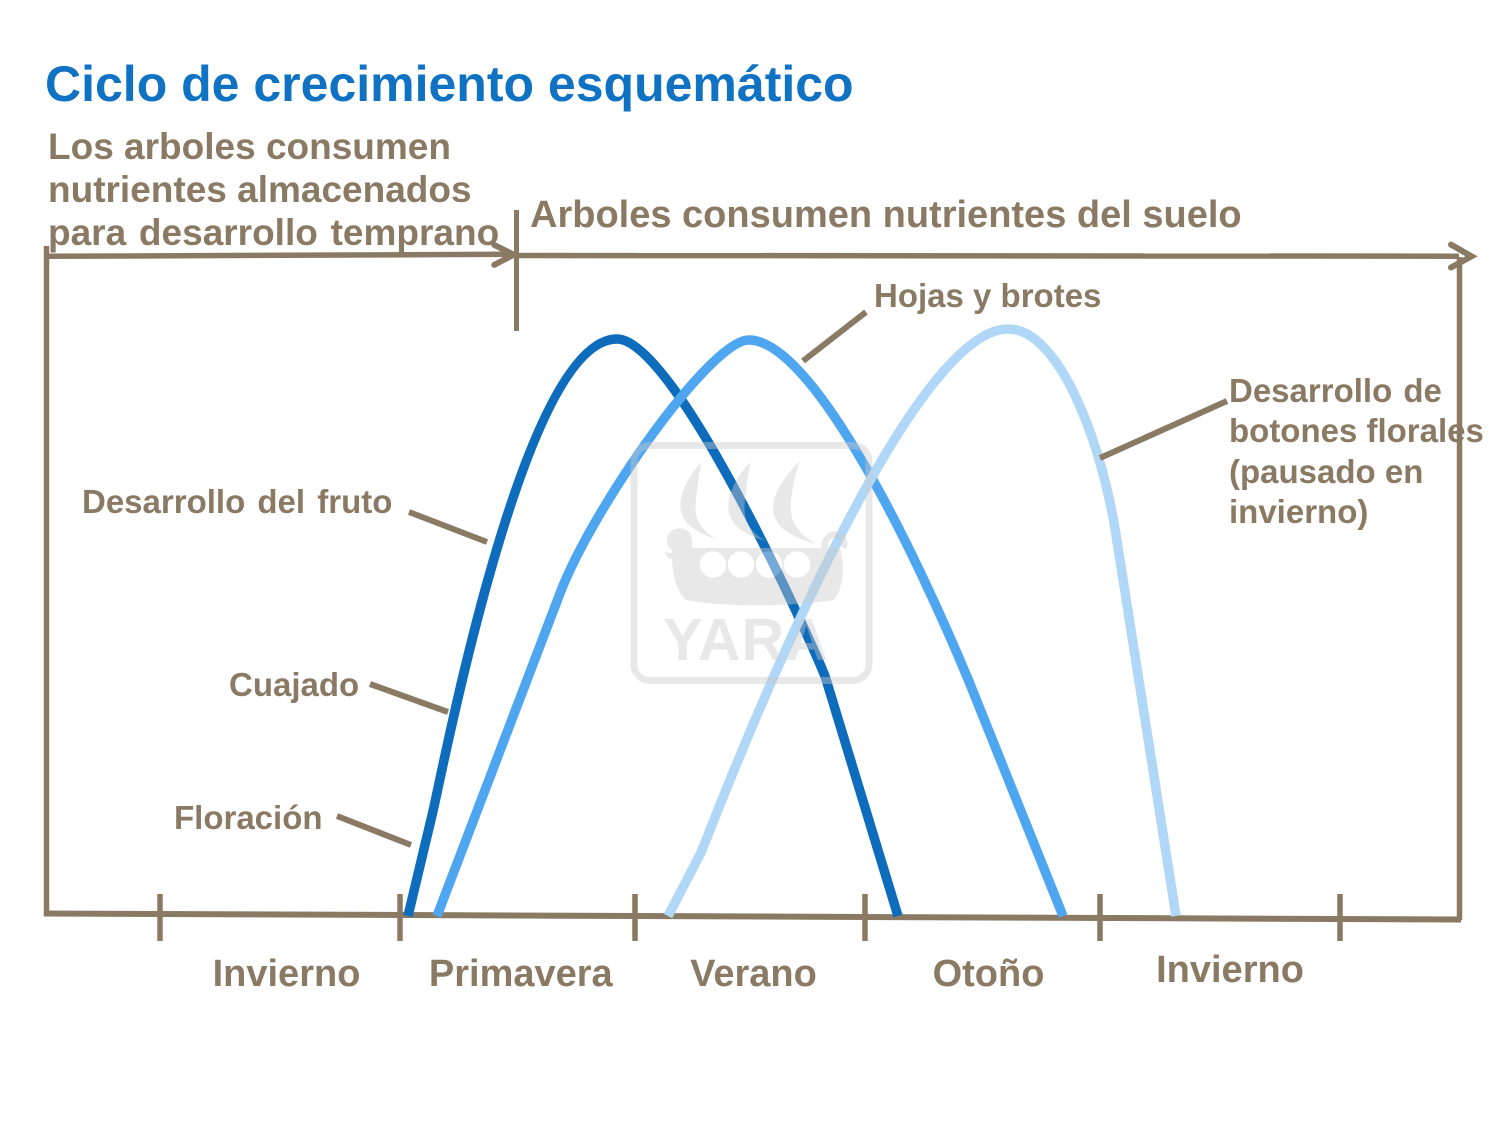 The image size is (1504, 1129). What do you see at coordinates (989, 974) in the screenshot?
I see `svg-text: Otoño` at bounding box center [989, 974].